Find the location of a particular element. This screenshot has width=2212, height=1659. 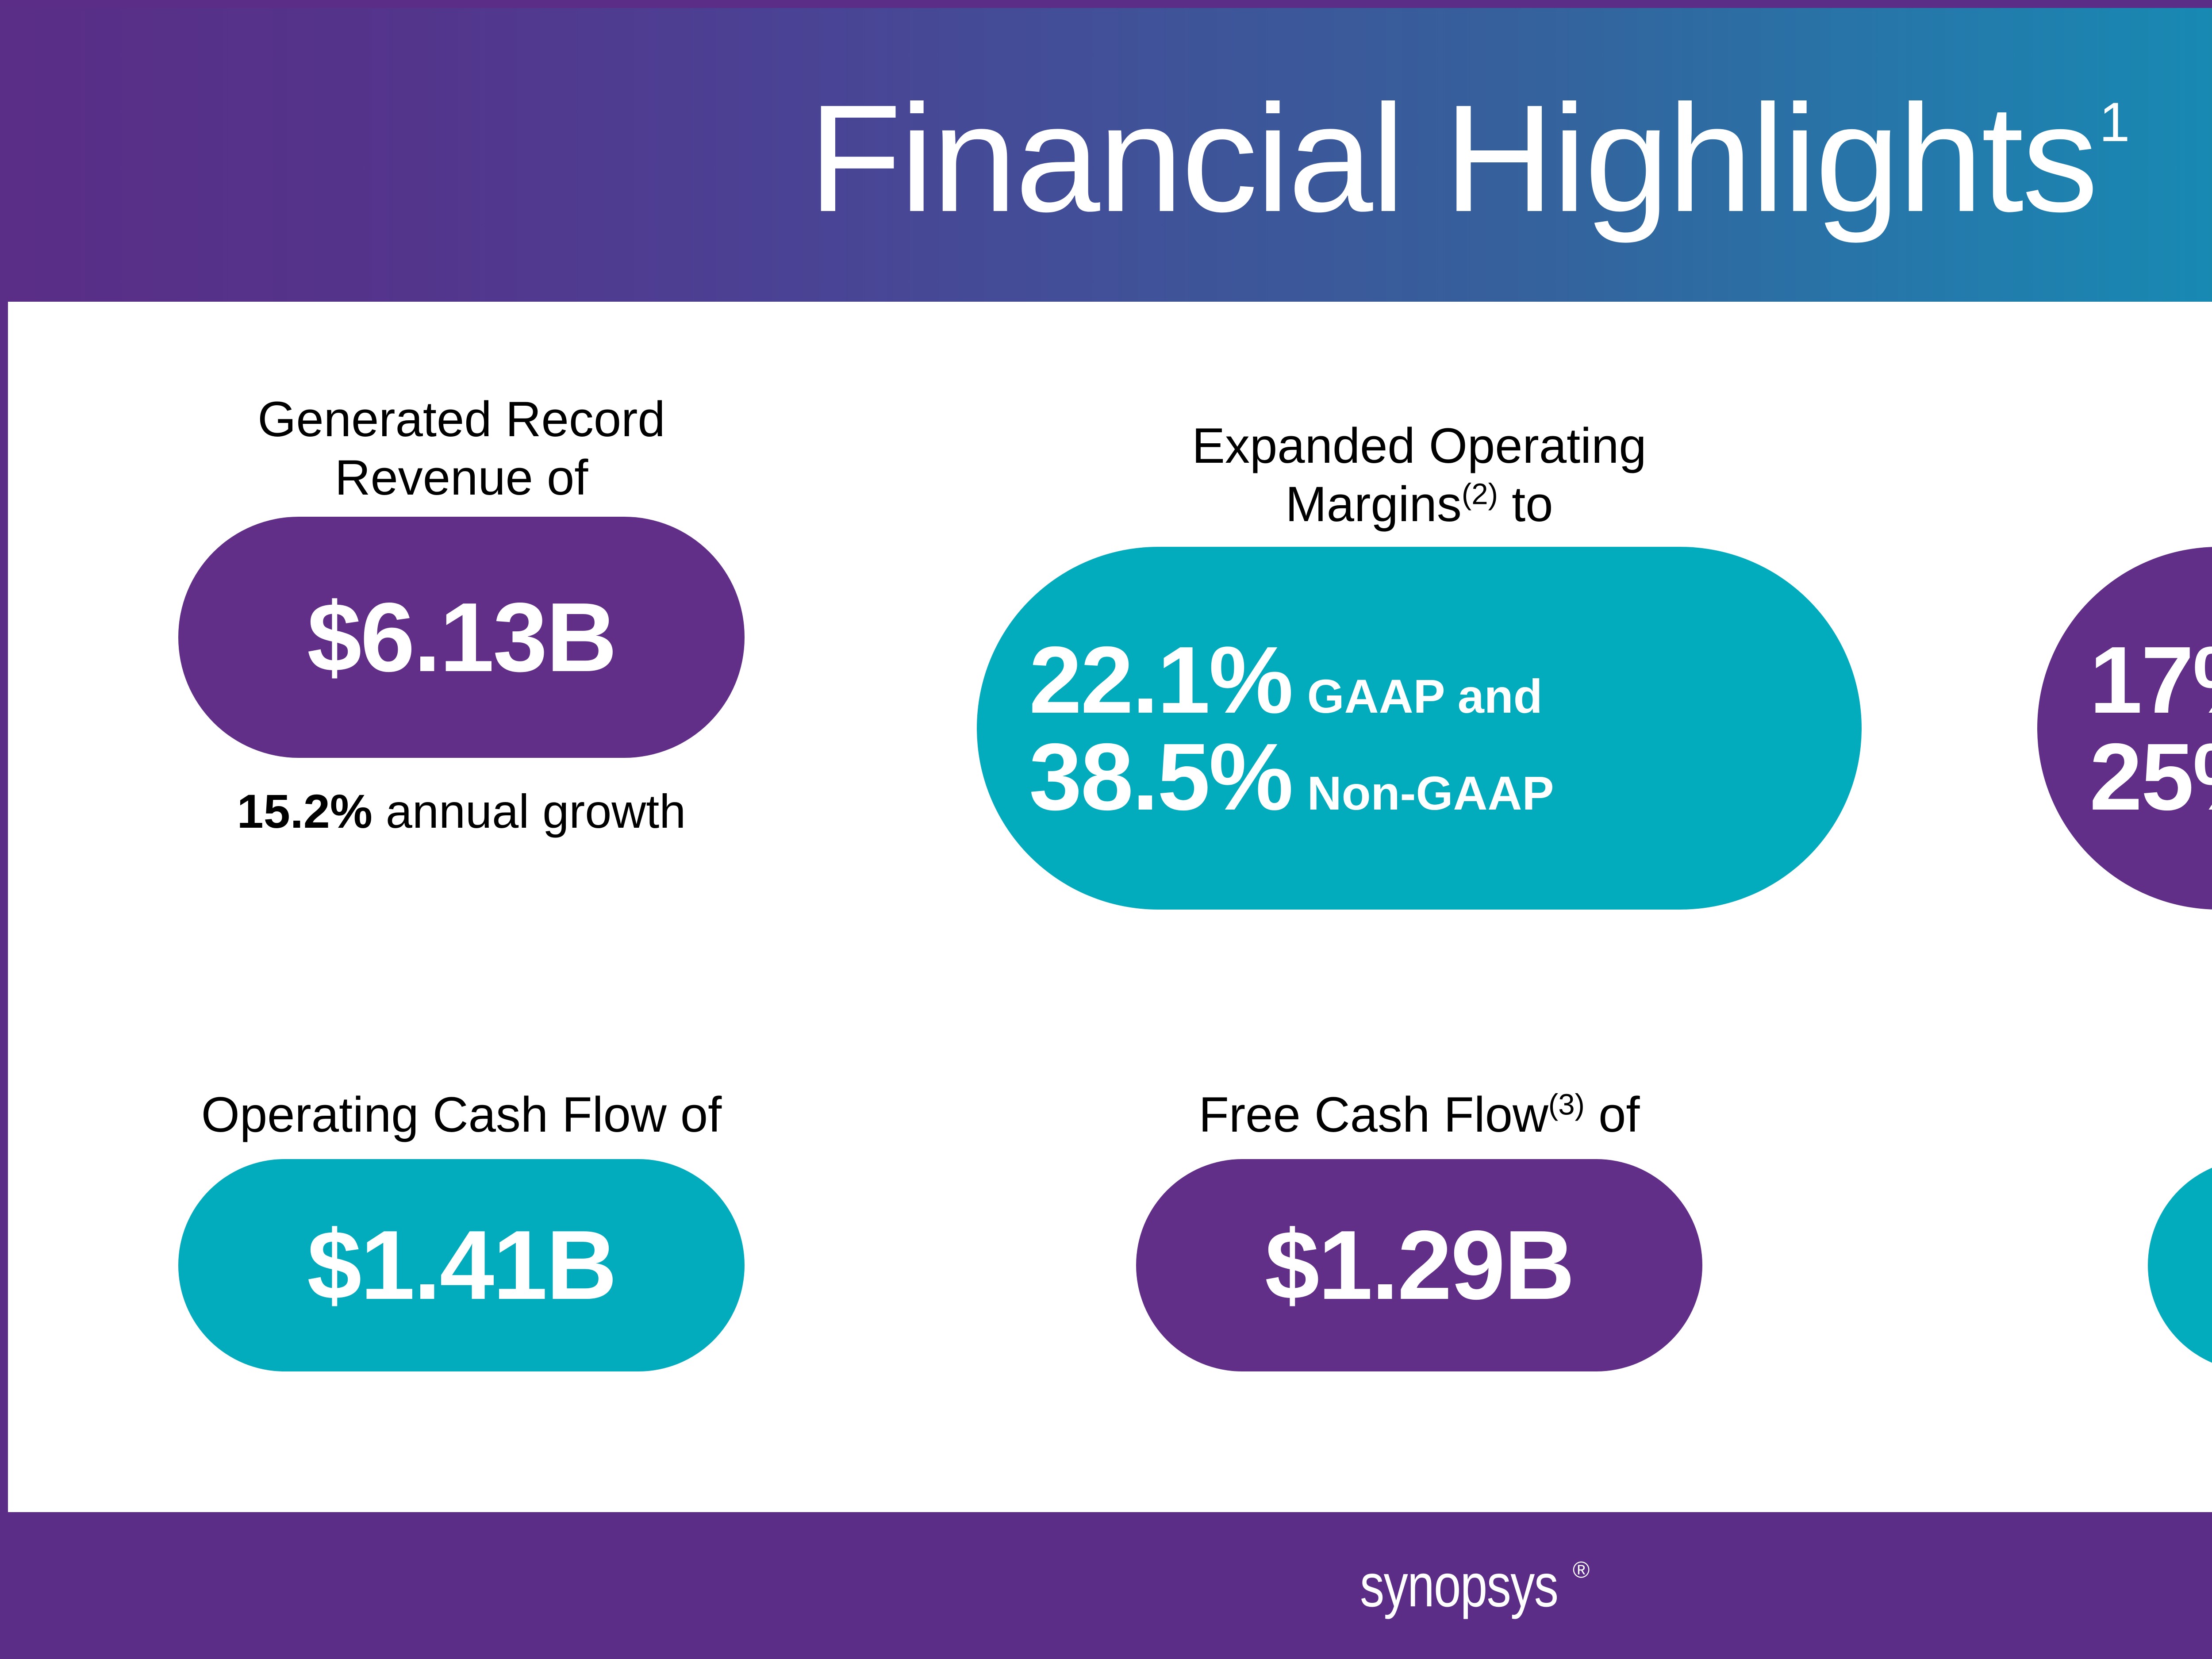

metric-qualifier-non-gaap: Non-GAAP is located at coordinates (1431, 793).